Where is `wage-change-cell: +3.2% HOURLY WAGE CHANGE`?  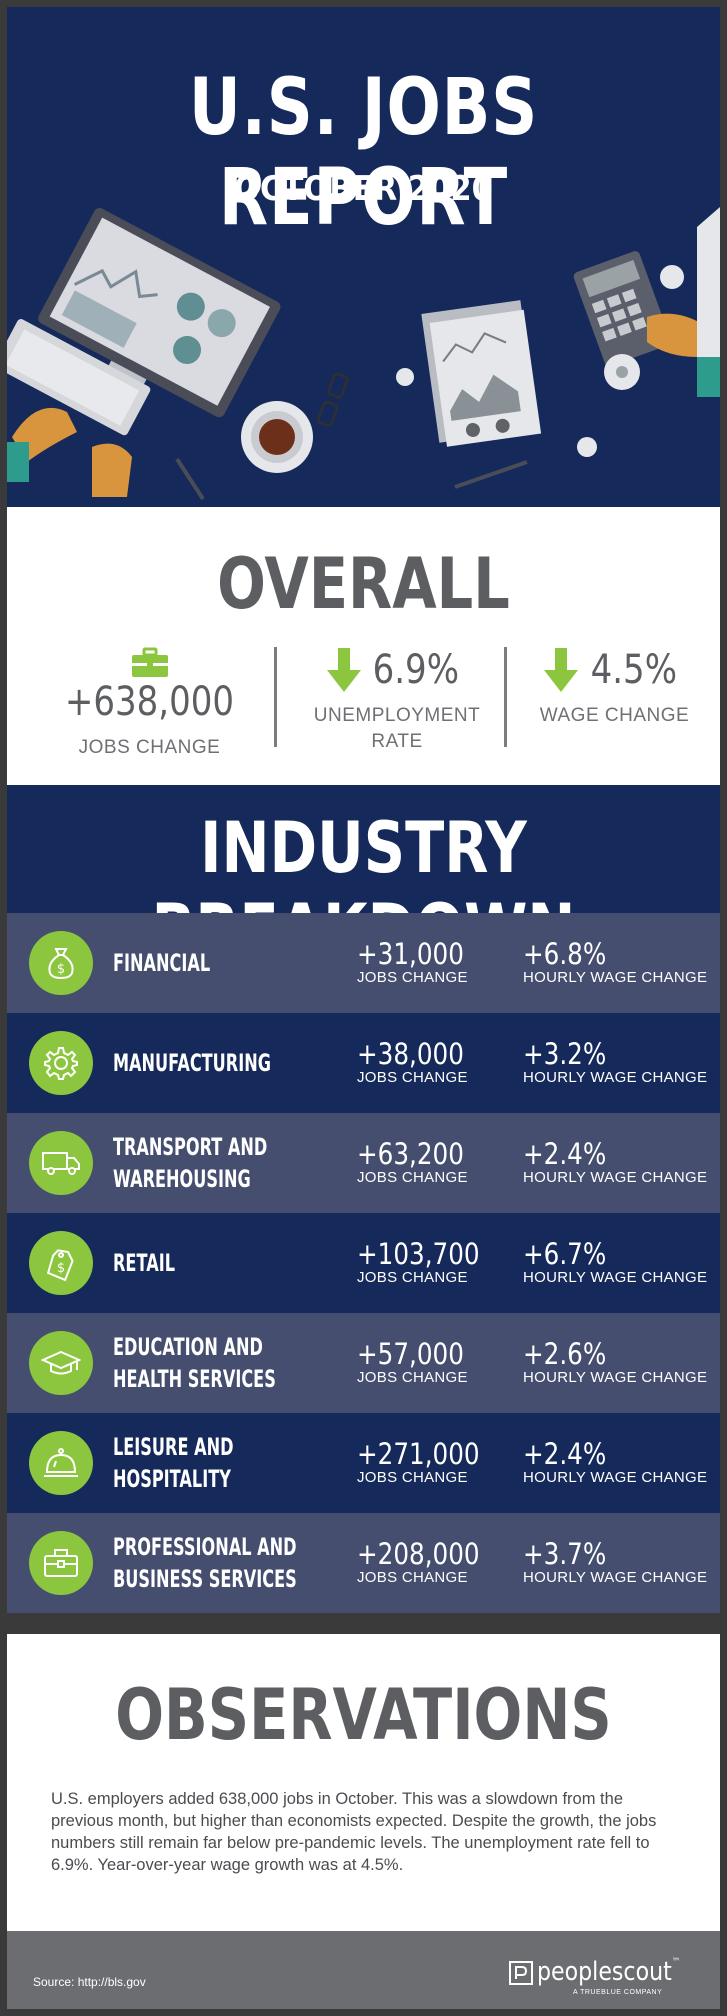
wage-change-cell: +3.2% HOURLY WAGE CHANGE is located at coordinates (615, 1063).